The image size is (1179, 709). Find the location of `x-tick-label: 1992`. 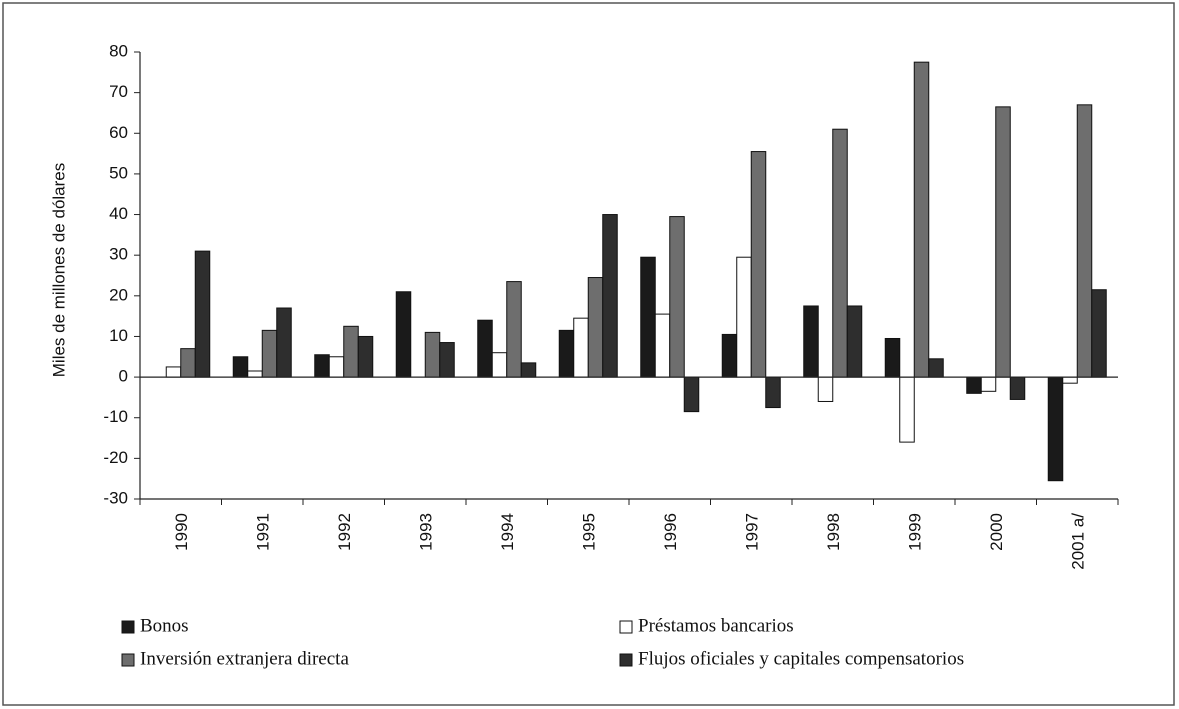

x-tick-label: 1992 is located at coordinates (344, 532).